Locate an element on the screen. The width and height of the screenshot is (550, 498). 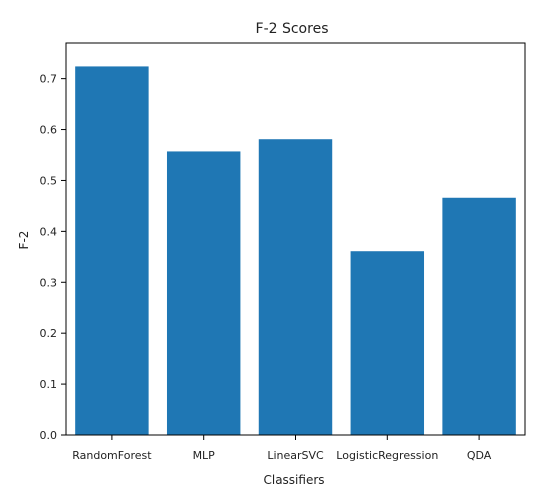
y-tick-label: 0.2 is located at coordinates (49, 333).